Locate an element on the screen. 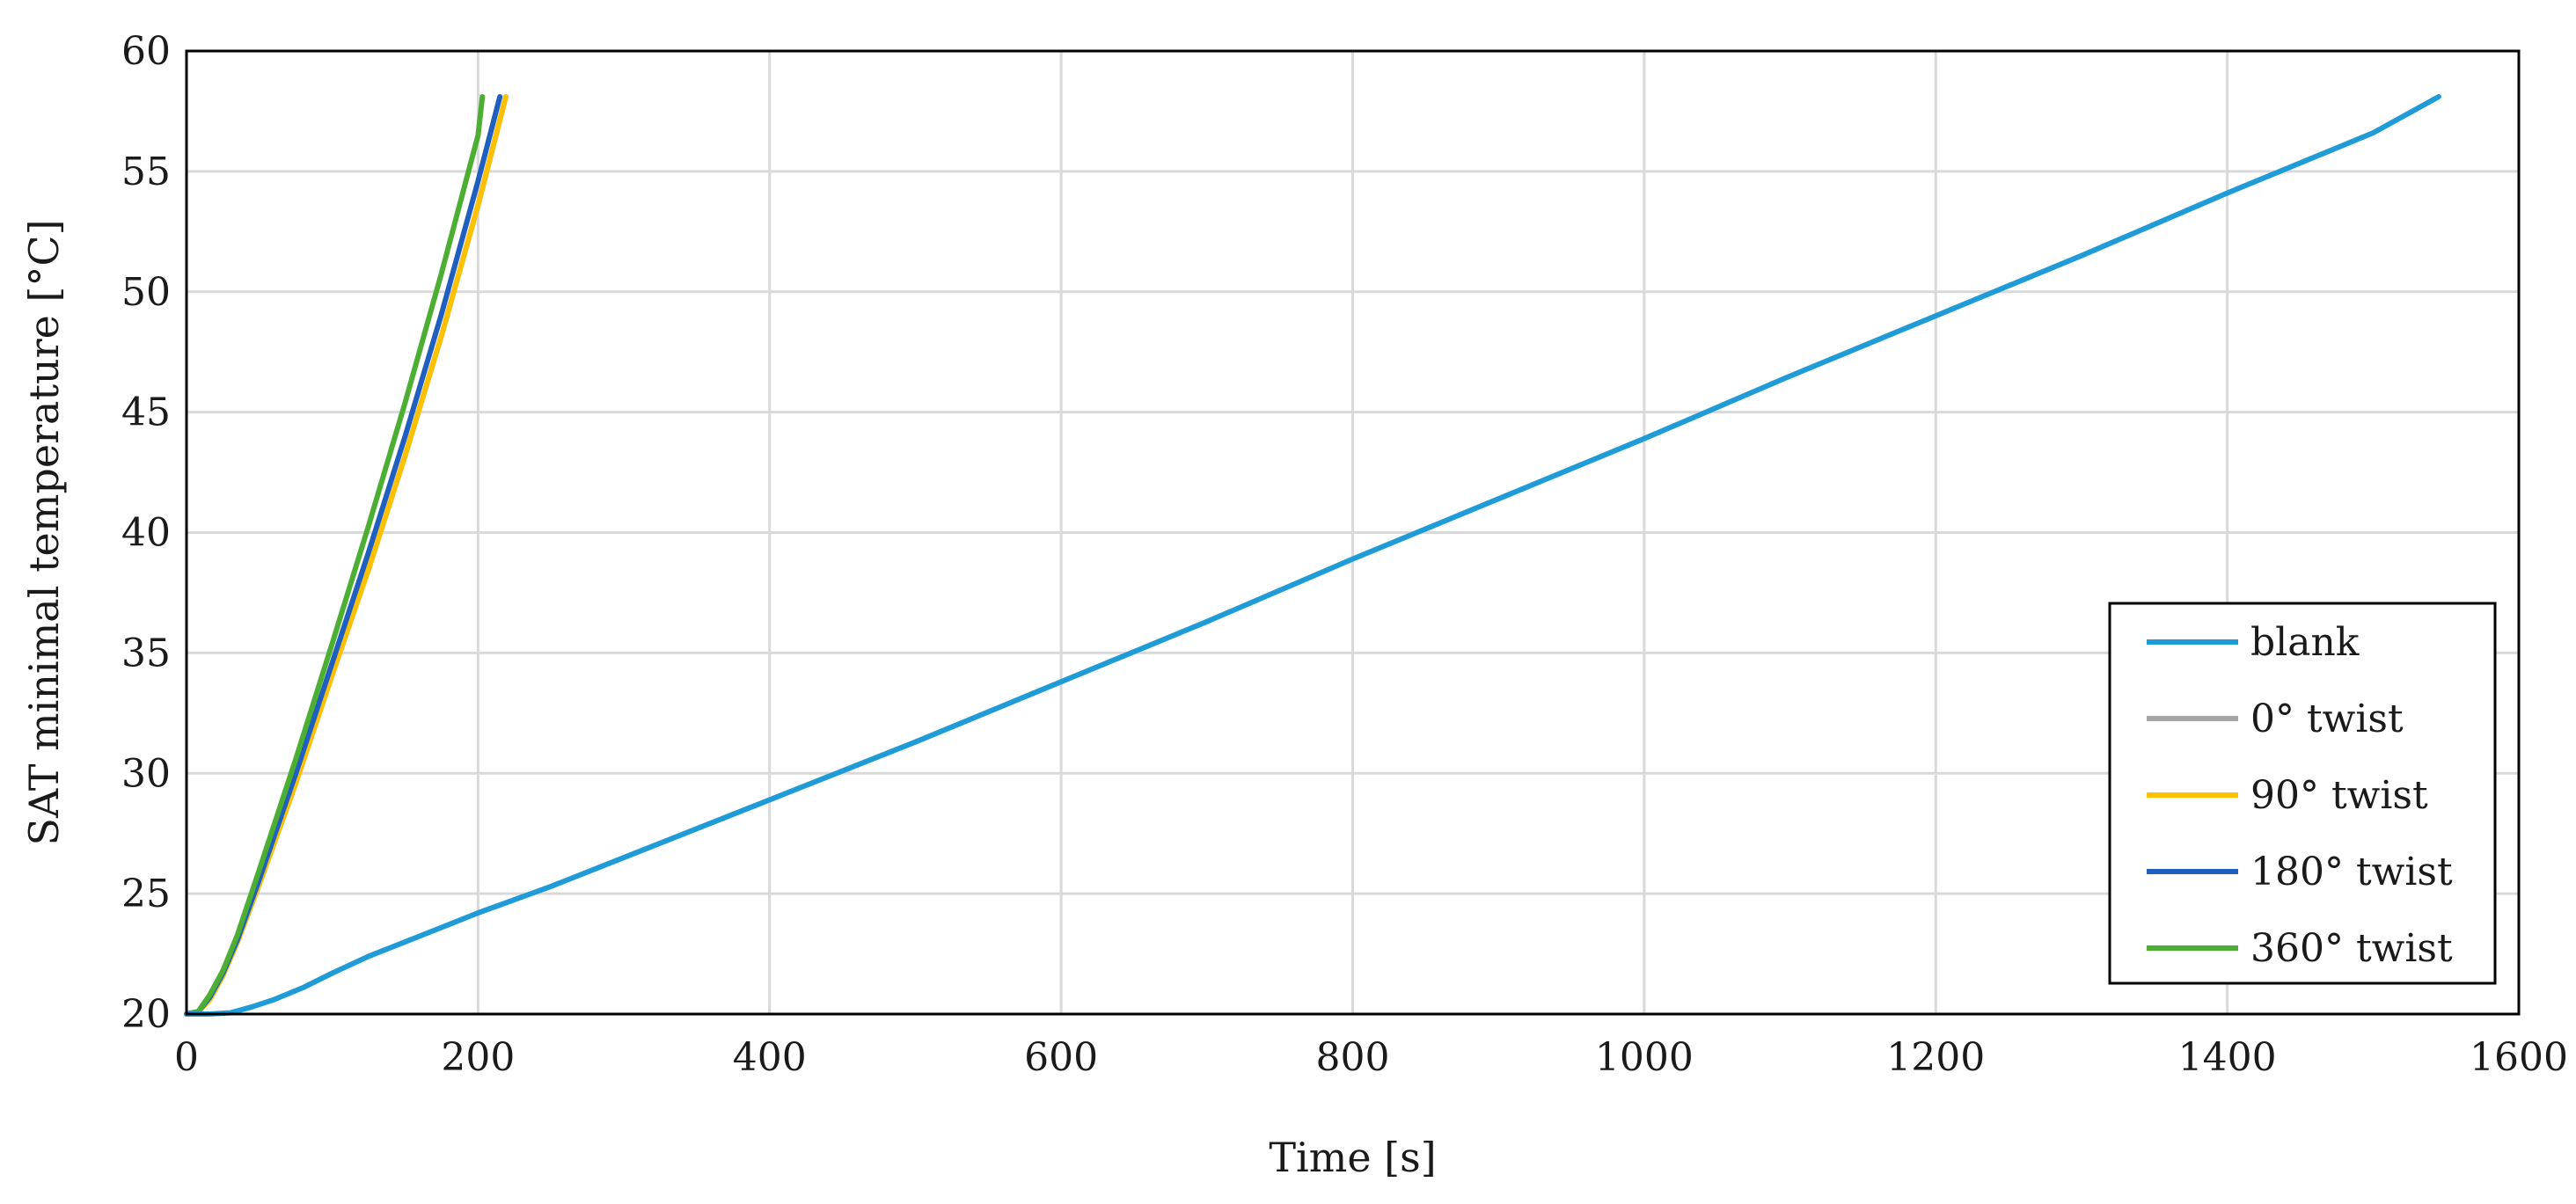  y-tick-label: 60 is located at coordinates (146, 51).